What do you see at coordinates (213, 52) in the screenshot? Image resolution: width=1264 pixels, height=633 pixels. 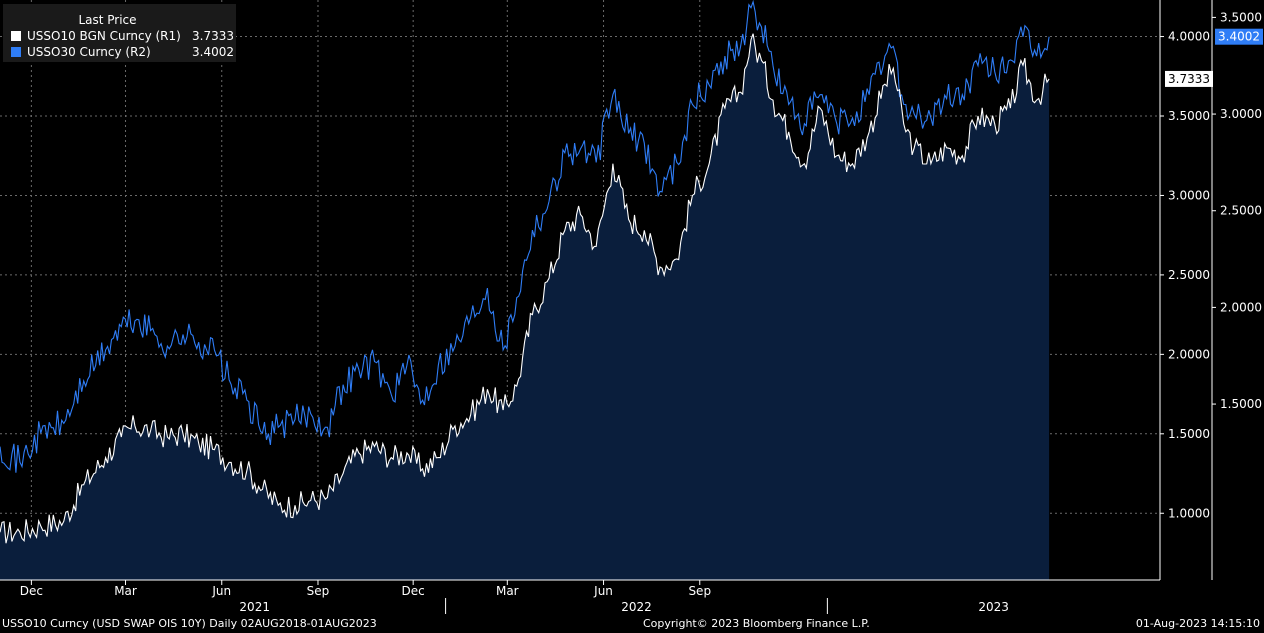 I see `legend-value-usso30: 3.4002` at bounding box center [213, 52].